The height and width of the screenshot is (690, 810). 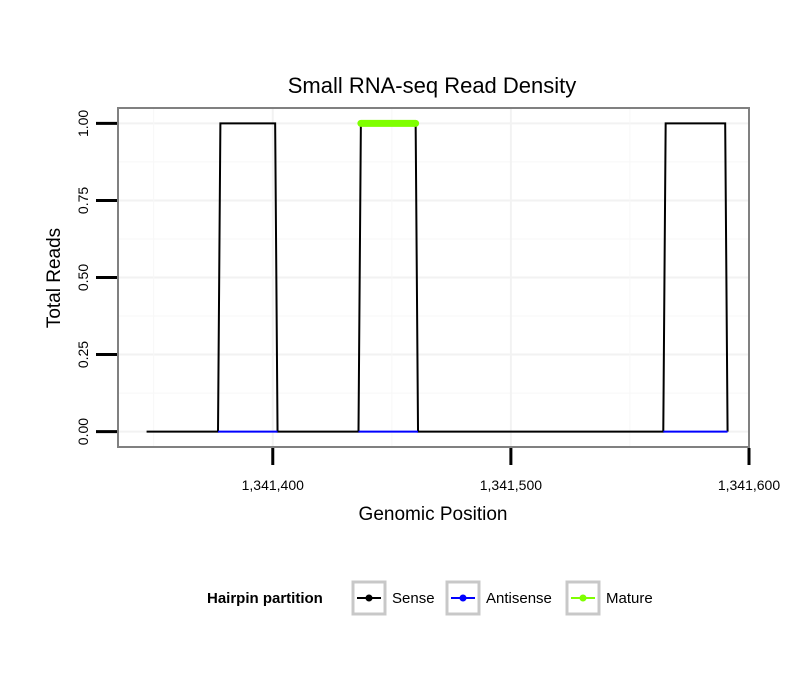 I want to click on legend-label: Antisense, so click(x=519, y=598).